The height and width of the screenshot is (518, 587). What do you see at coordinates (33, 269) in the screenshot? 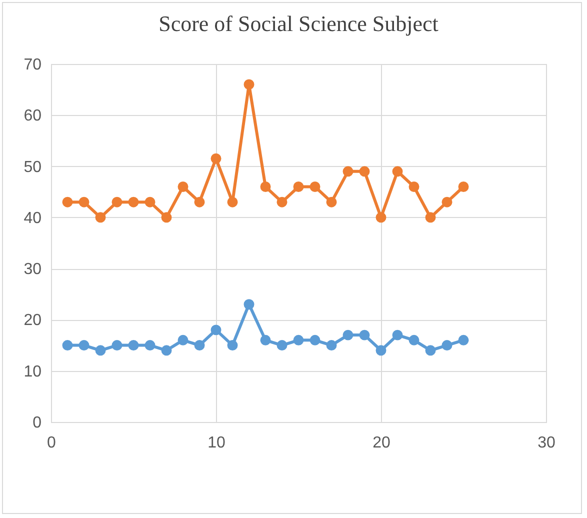
I see `y-tick-label: 30` at bounding box center [33, 269].